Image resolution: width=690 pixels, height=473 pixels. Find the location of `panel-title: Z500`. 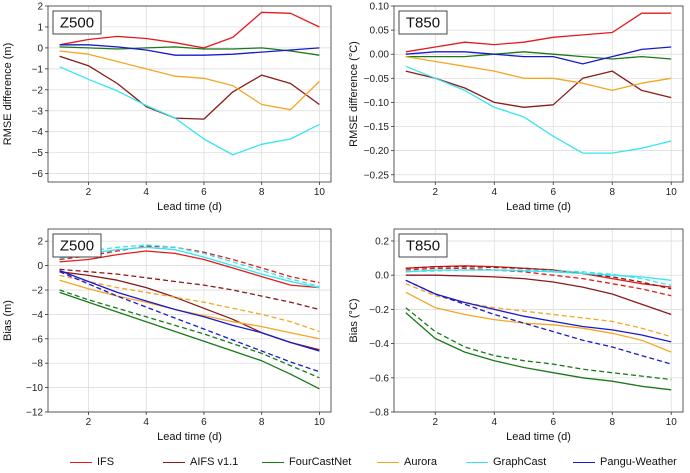

panel-title: Z500 is located at coordinates (77, 23).